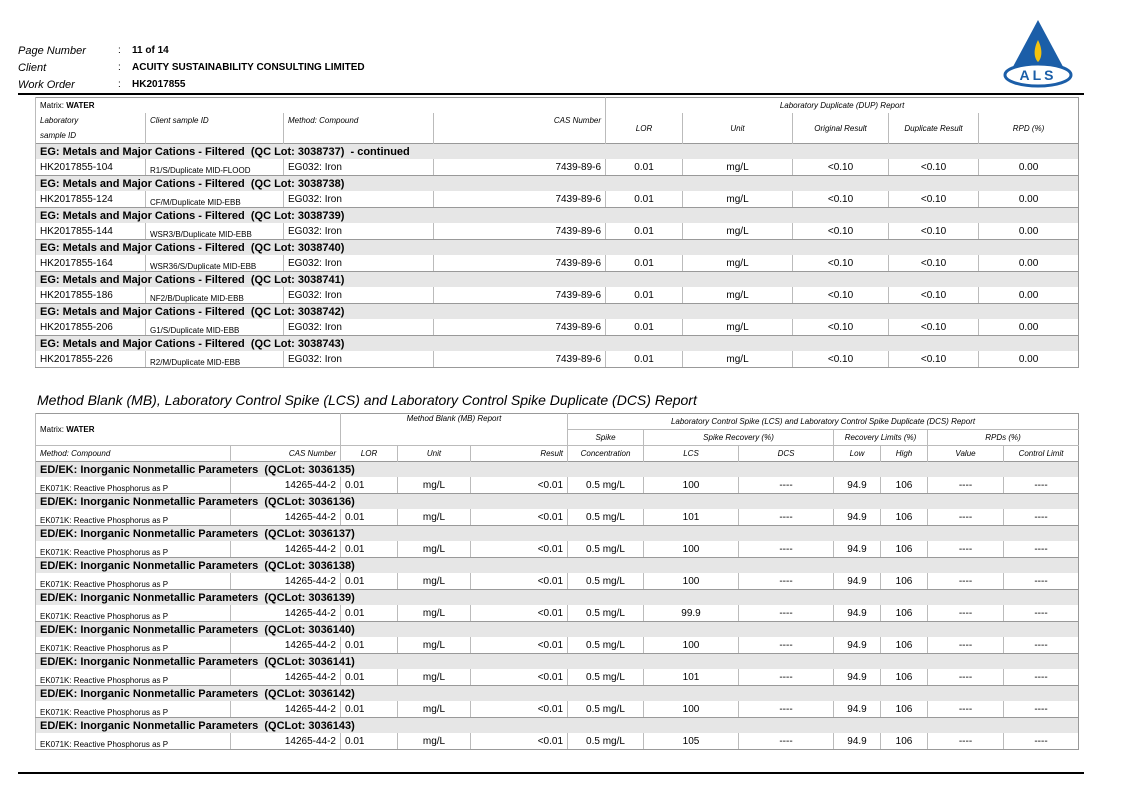  I want to click on logo-ring, so click(1038, 75).